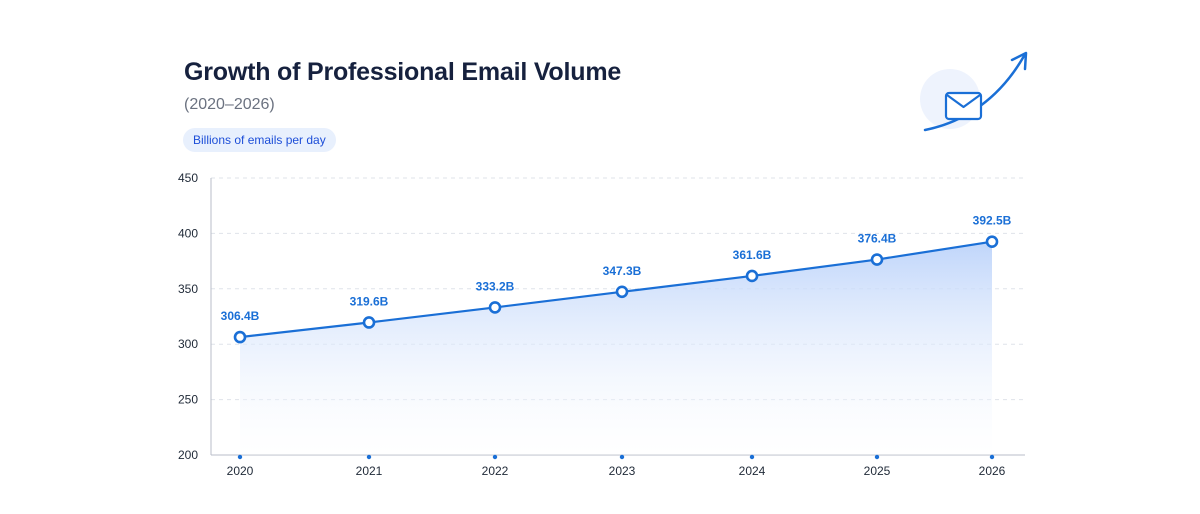 The height and width of the screenshot is (514, 1200). Describe the element at coordinates (229, 104) in the screenshot. I see `page-subtitle: (2020–2026)` at that location.